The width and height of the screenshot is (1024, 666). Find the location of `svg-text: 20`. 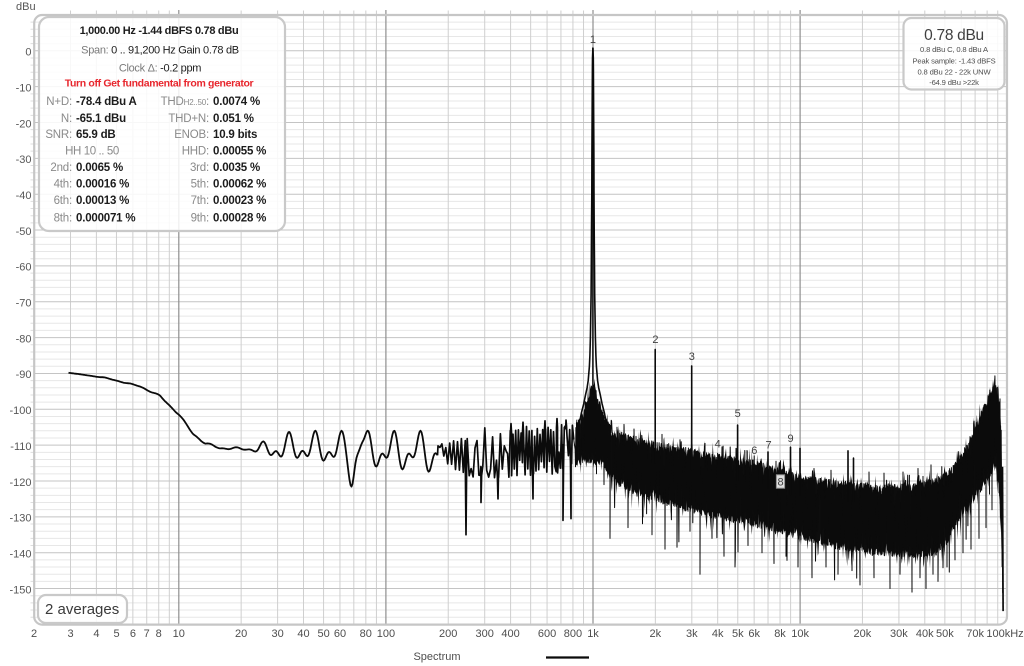

svg-text: 20 is located at coordinates (241, 634).